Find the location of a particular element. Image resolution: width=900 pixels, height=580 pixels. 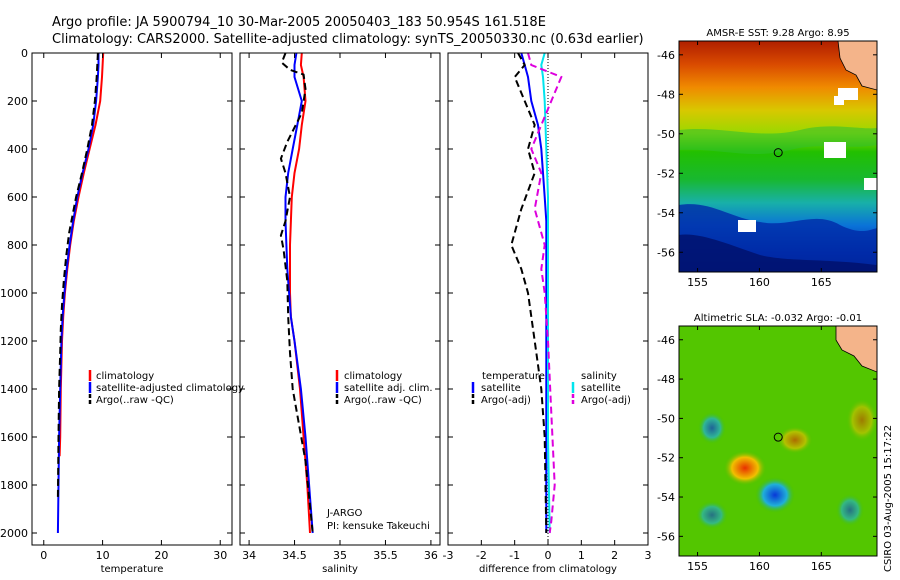

x-tick-label: 35.5 is located at coordinates (385, 555).